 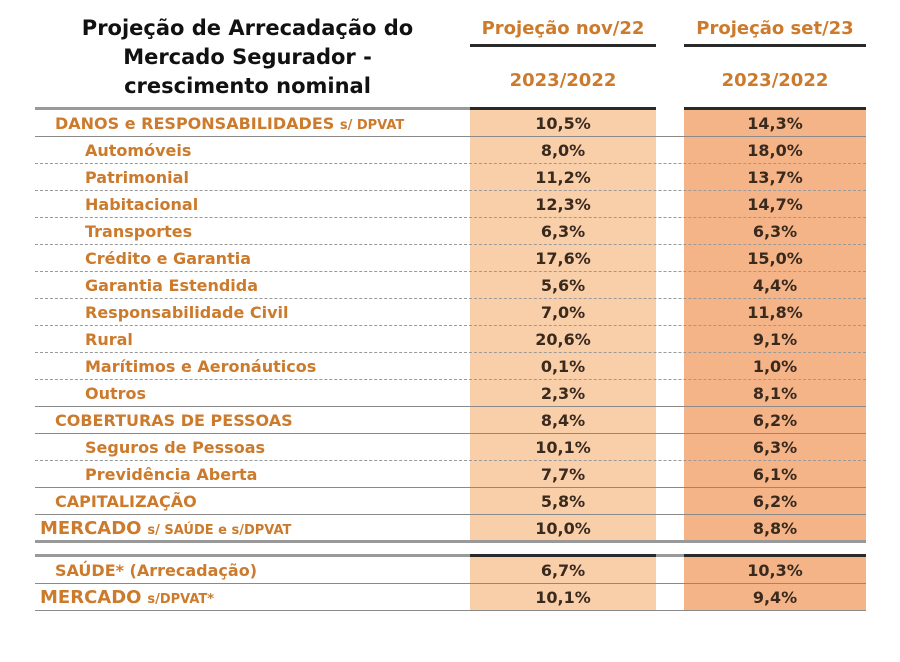 I want to click on table-row: Marítimos e Aeronáuticos 0,1% 1,0%, so click(x=450, y=366).